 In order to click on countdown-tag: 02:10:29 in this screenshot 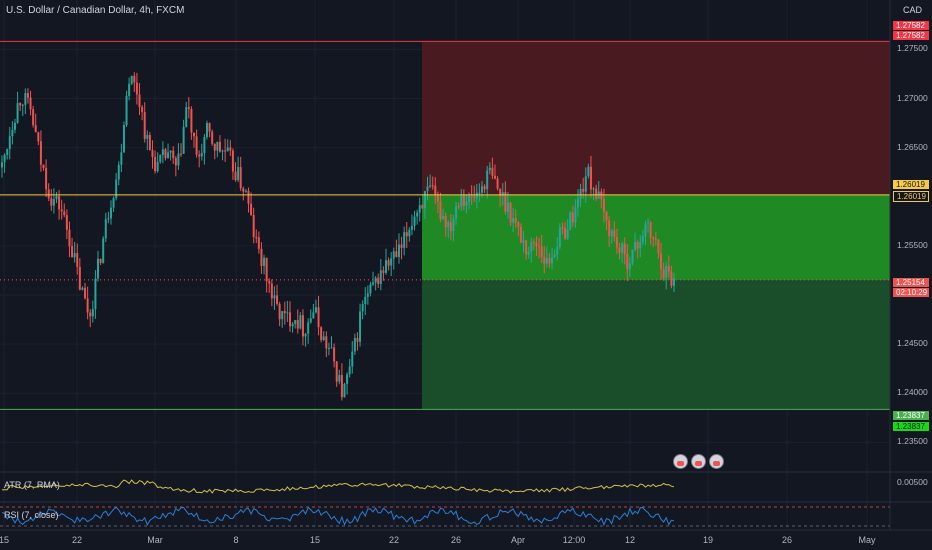, I will do `click(911, 292)`.